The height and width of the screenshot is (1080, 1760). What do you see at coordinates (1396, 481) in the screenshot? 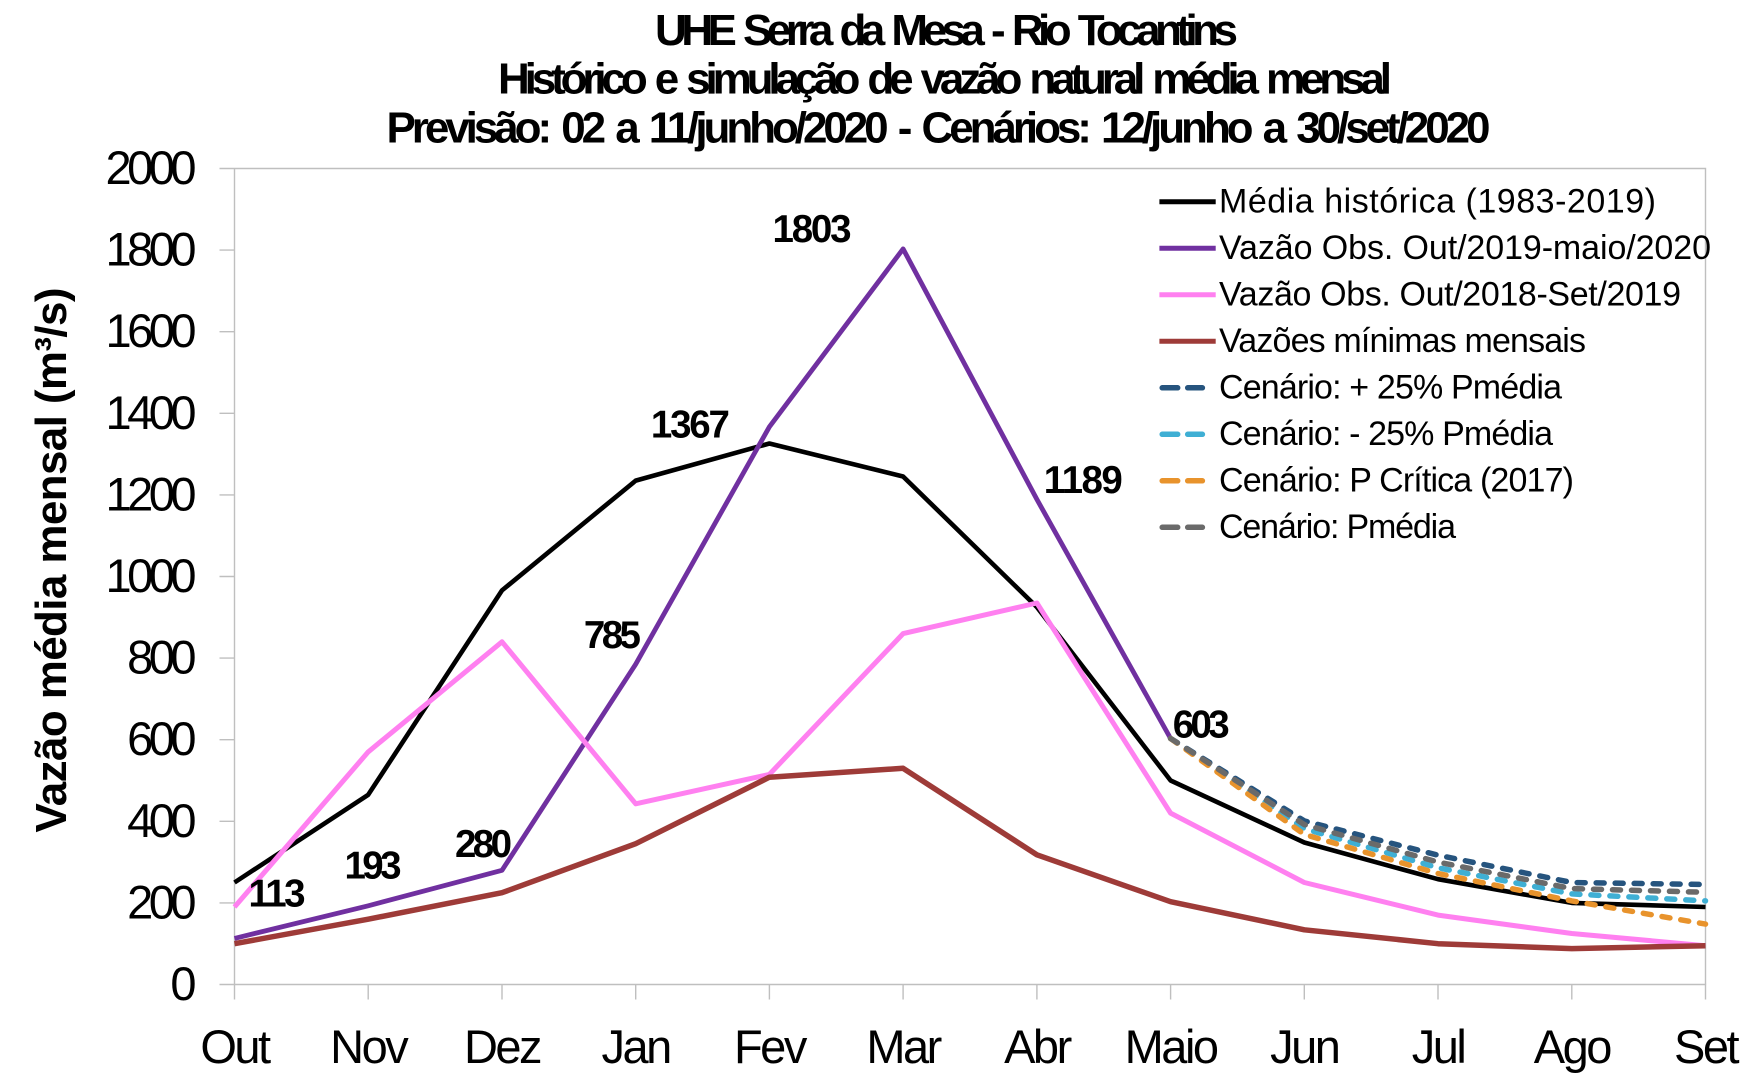
I see `svg-text: Cenário: P Crítica (2017)` at bounding box center [1396, 481].